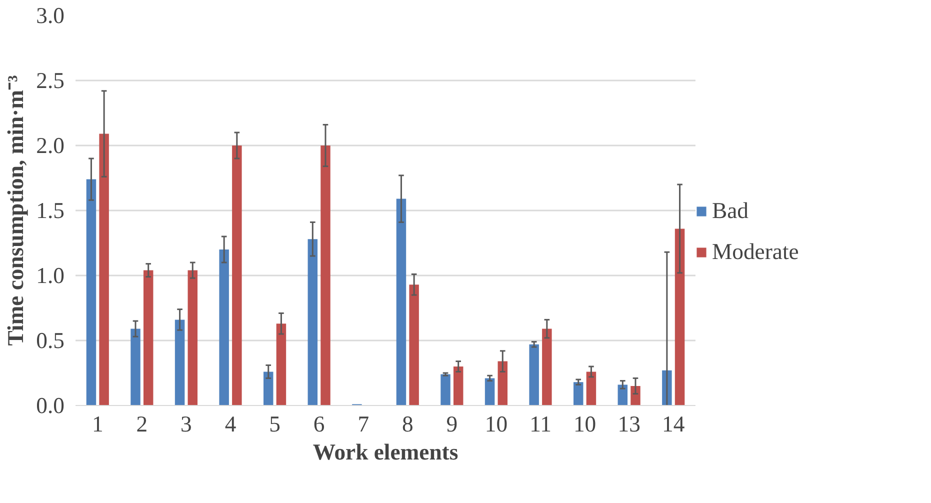  Describe the element at coordinates (186, 424) in the screenshot. I see `x-tick-label: 3` at that location.